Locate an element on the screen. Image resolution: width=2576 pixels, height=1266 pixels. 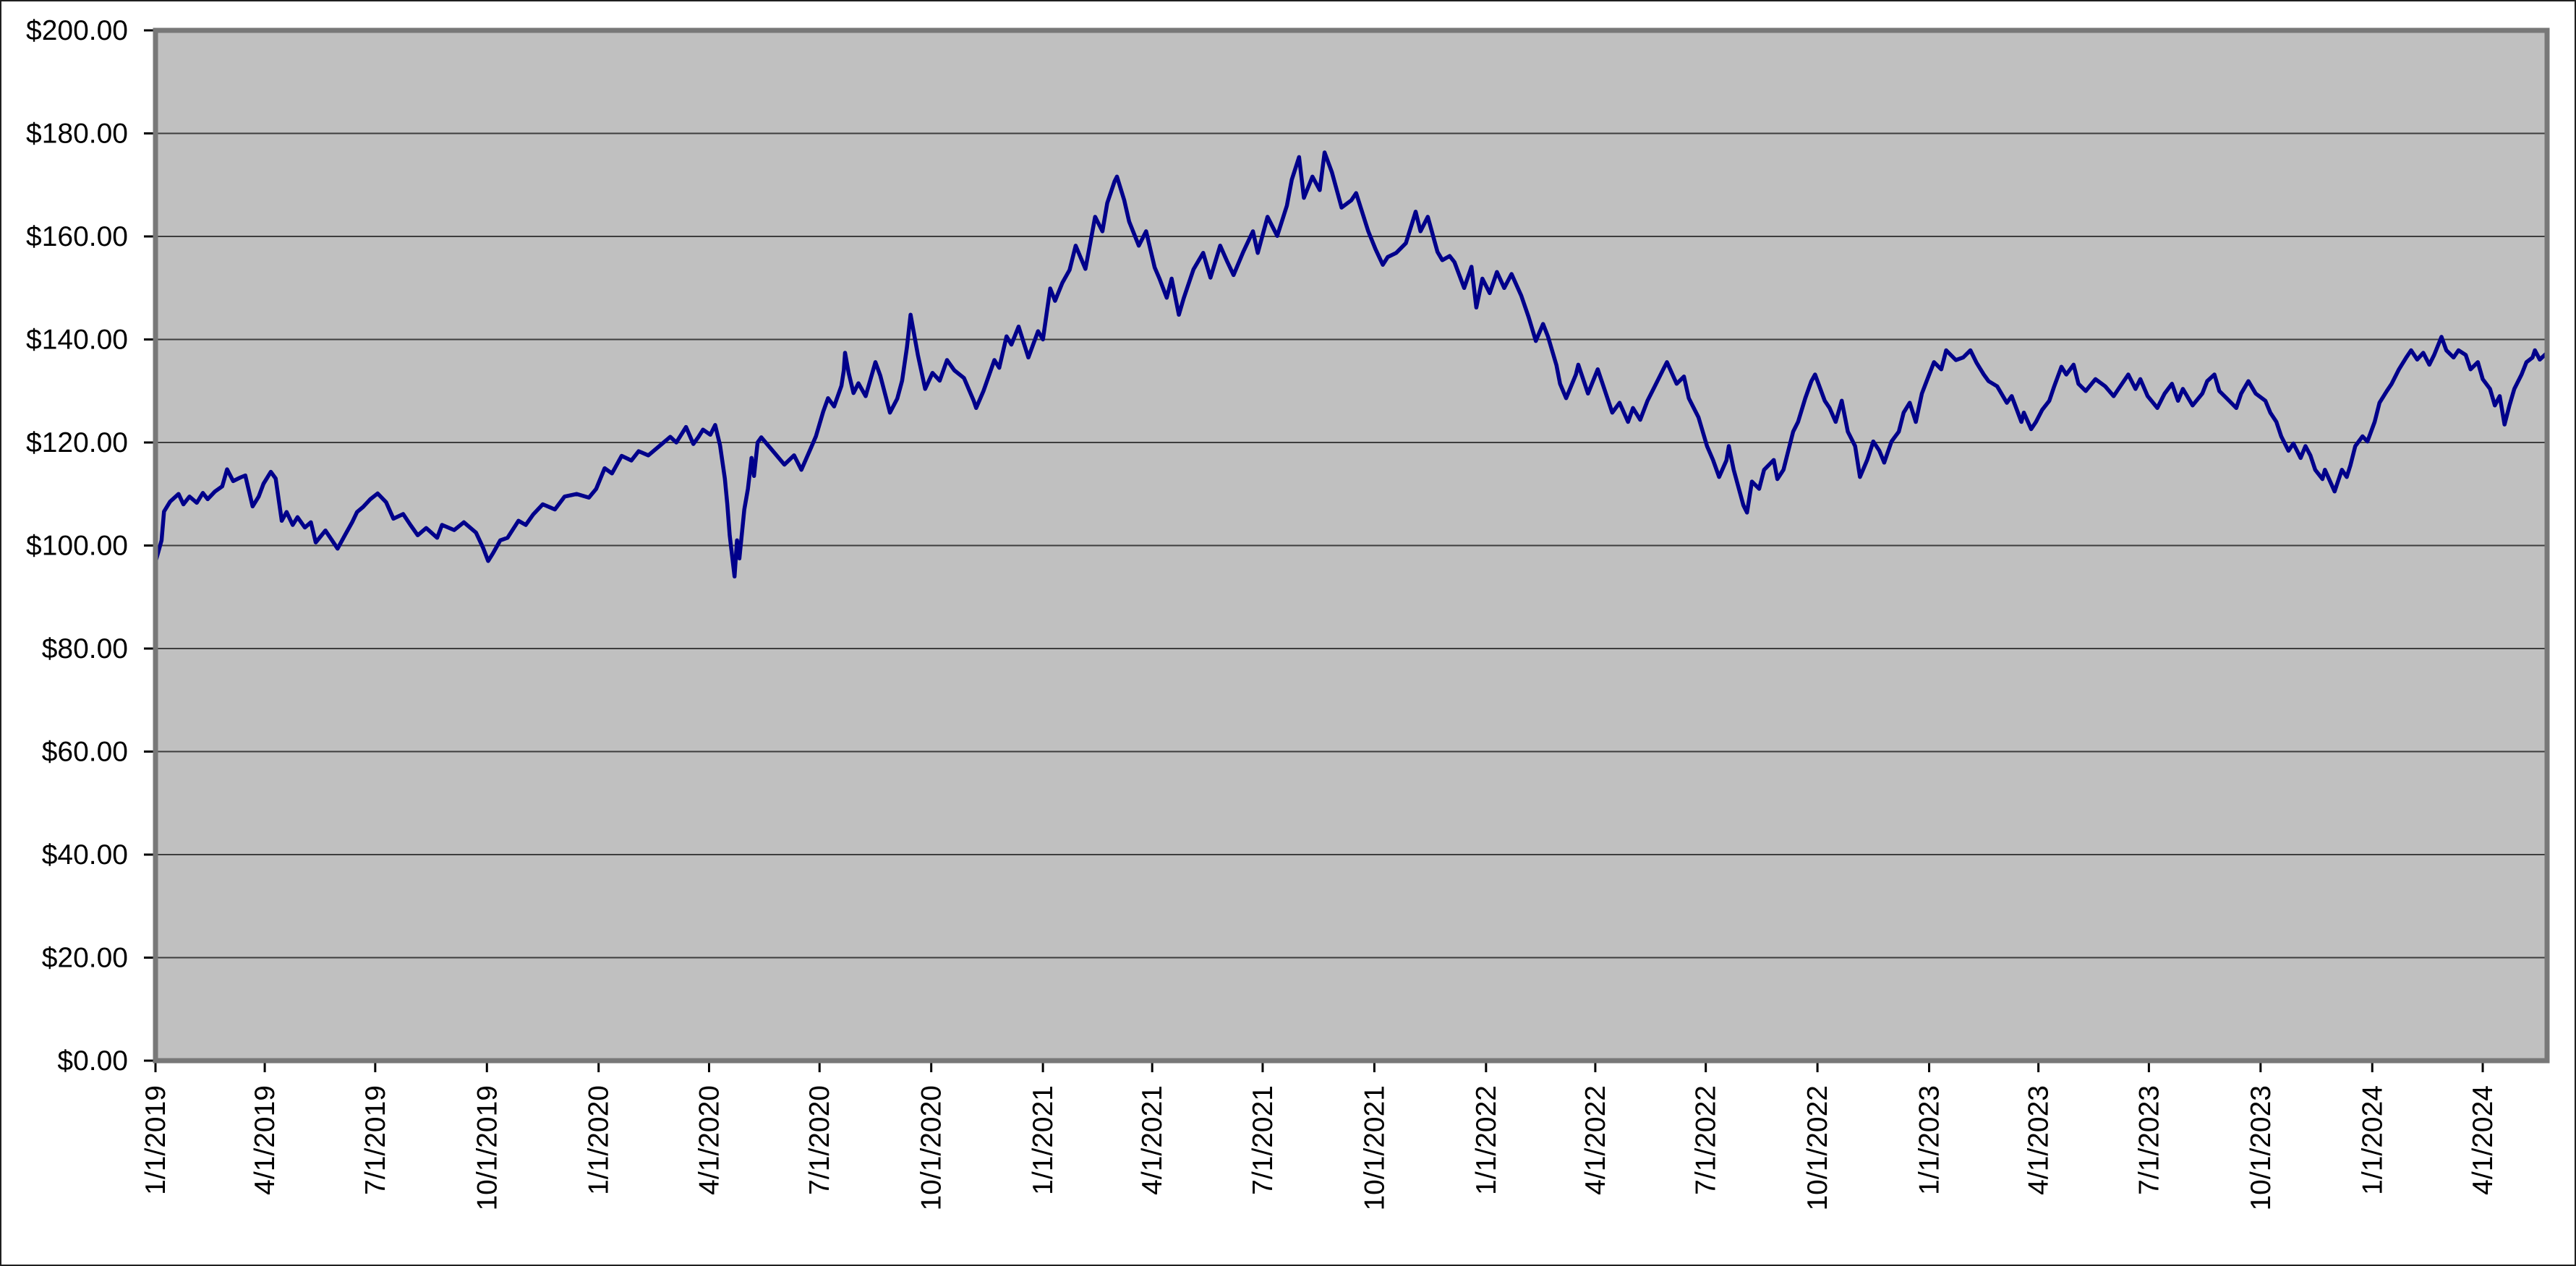
x-axis-label: 1/1/2023 is located at coordinates (1929, 1140).